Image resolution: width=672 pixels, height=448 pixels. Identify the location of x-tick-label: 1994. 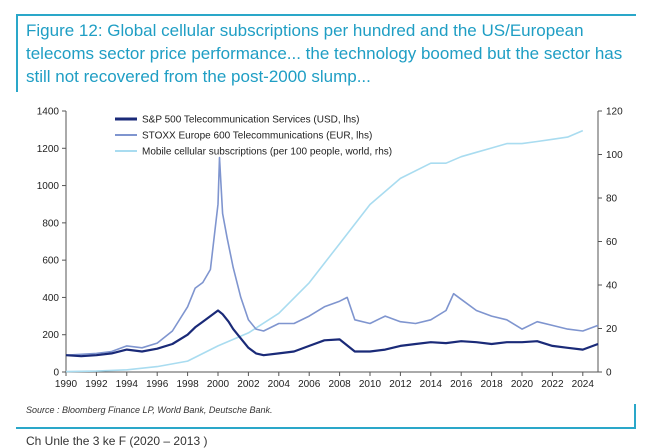
(127, 384).